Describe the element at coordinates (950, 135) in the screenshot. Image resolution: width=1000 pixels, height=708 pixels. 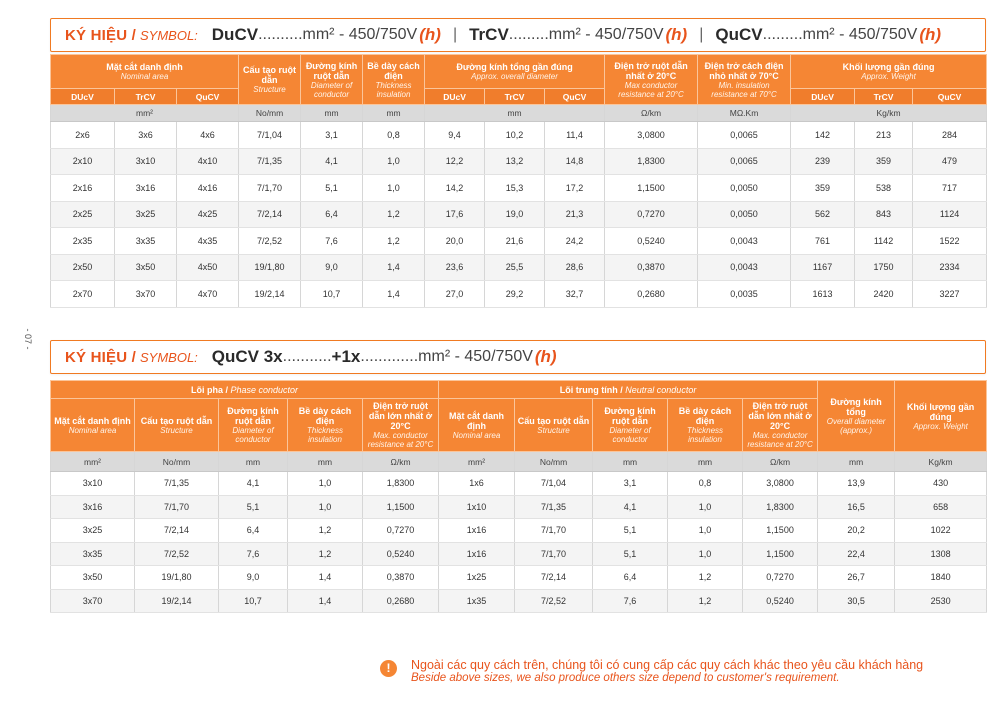
I see `table-cell: 284` at that location.